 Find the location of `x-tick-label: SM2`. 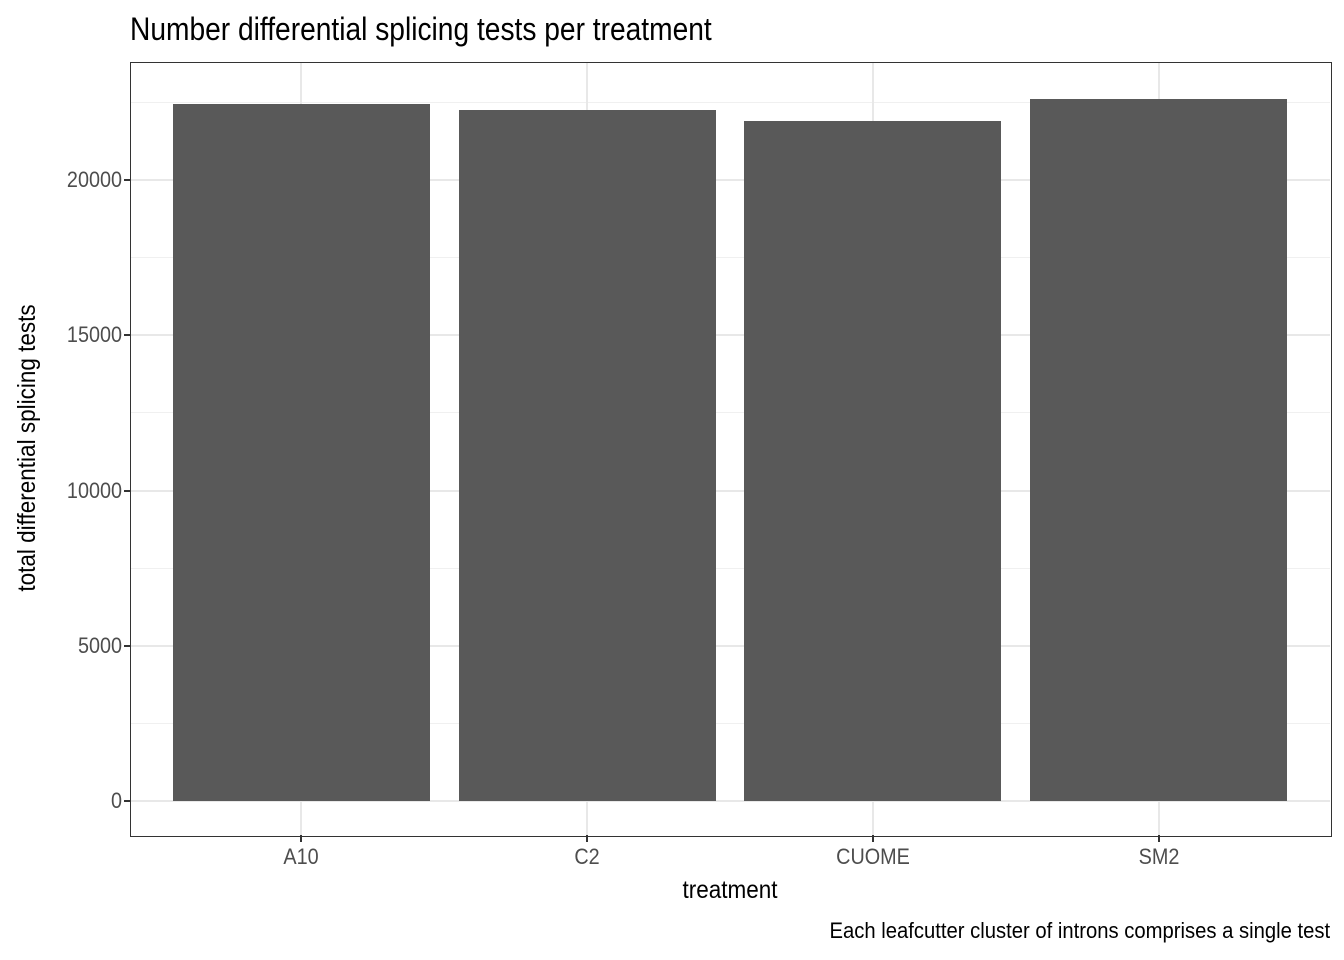

x-tick-label: SM2 is located at coordinates (1158, 856).